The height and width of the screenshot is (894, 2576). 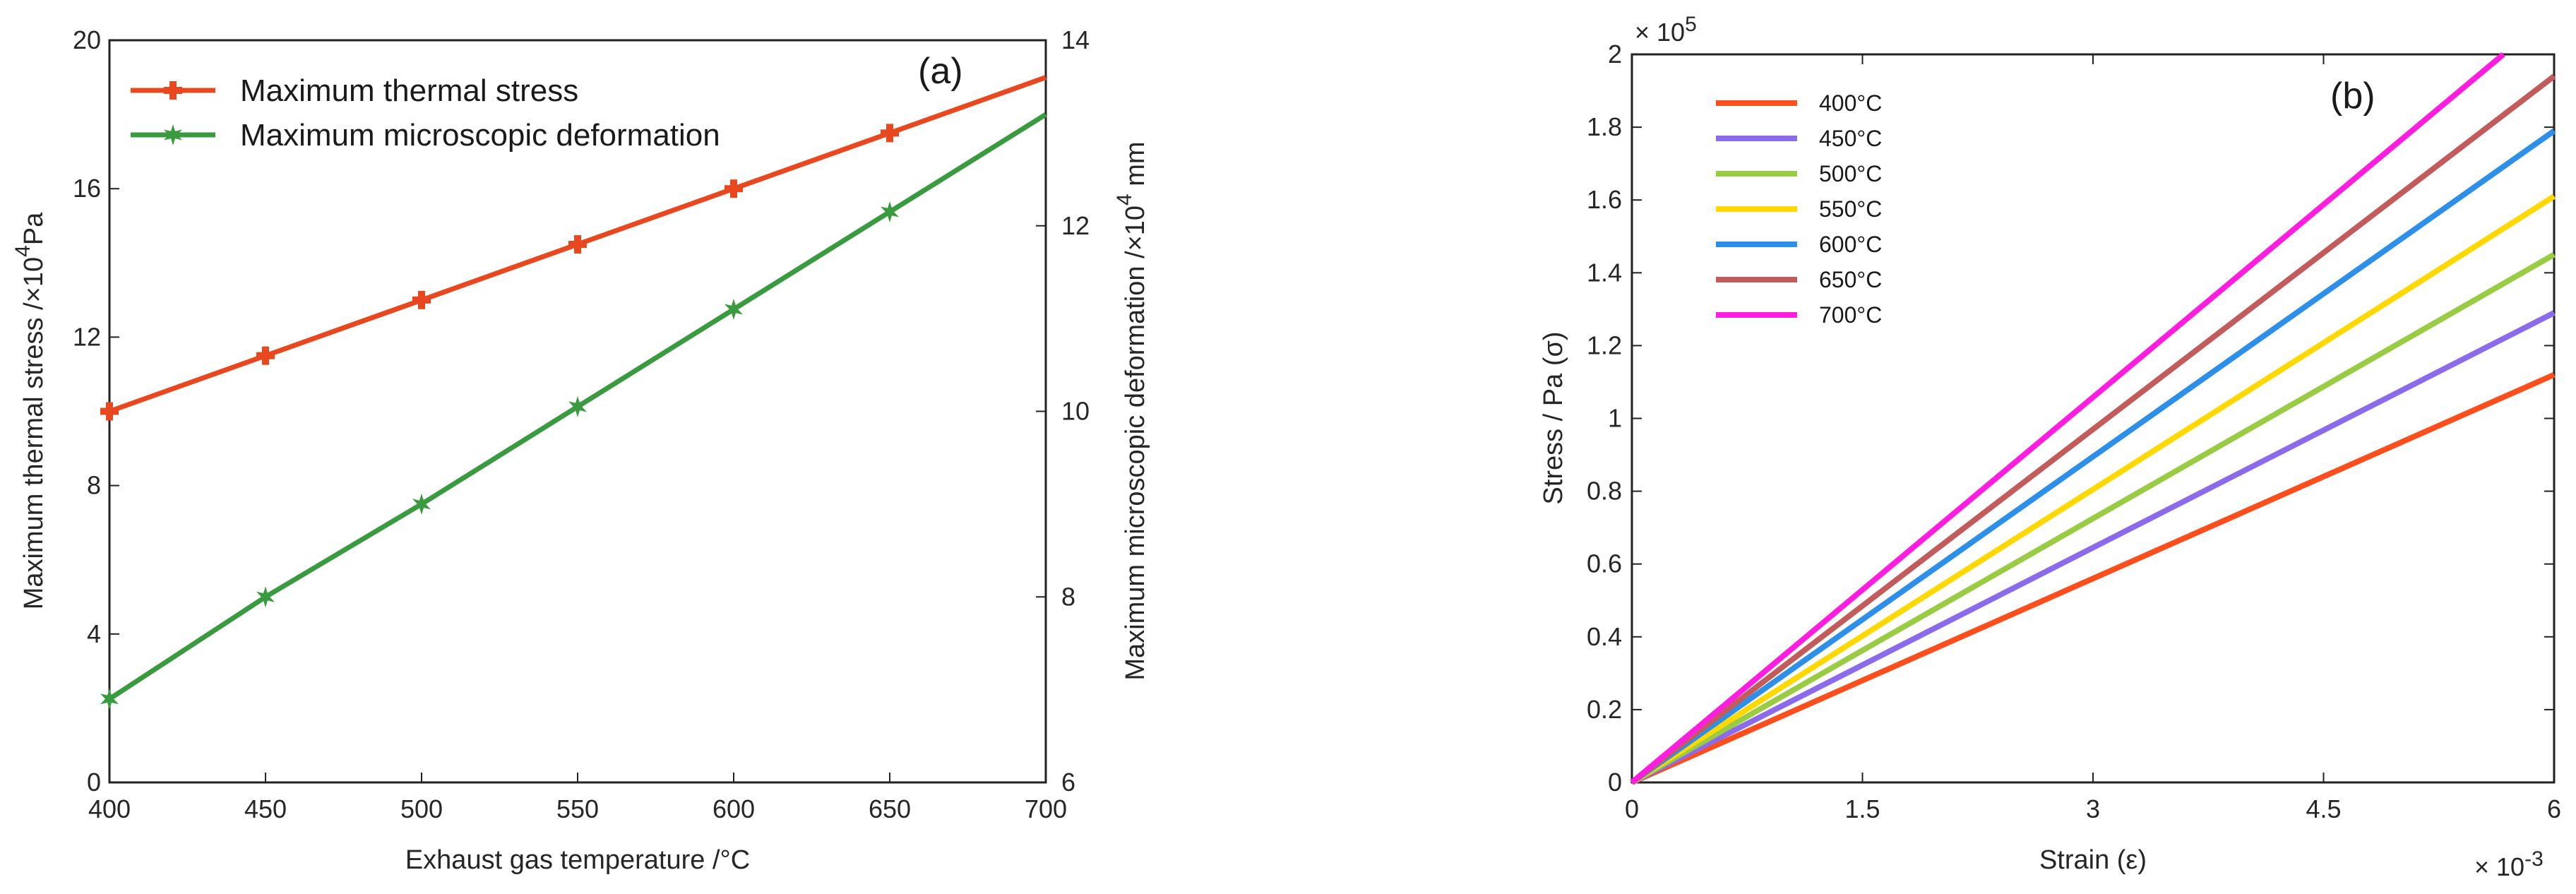 I want to click on right-ylabel-prefix: Maximum microscopic deformation /×10, so click(x=1135, y=443).